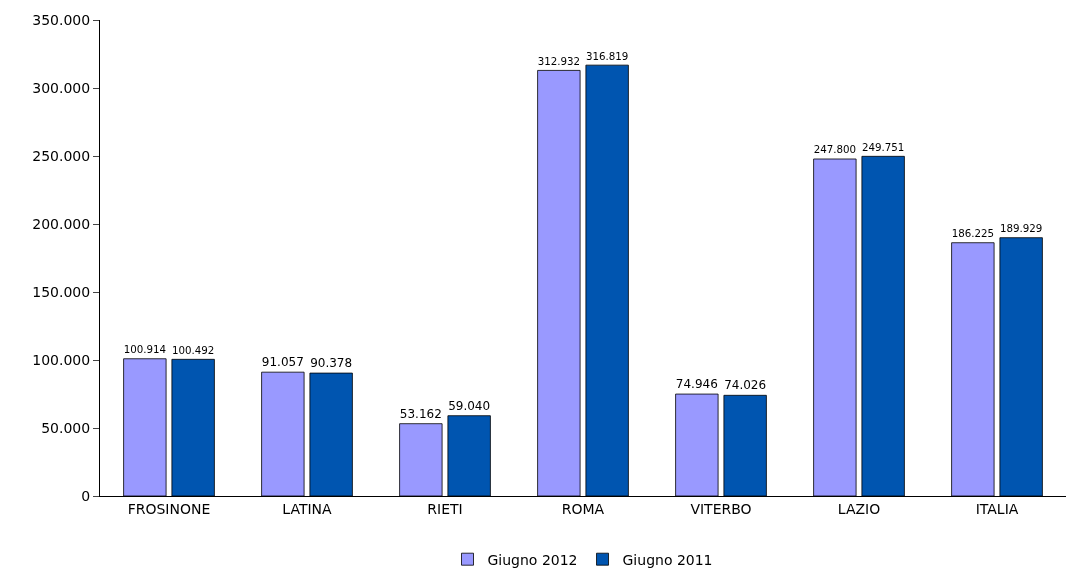 This screenshot has width=1086, height=588. What do you see at coordinates (66, 427) in the screenshot?
I see `y-tick-label: 50.000` at bounding box center [66, 427].